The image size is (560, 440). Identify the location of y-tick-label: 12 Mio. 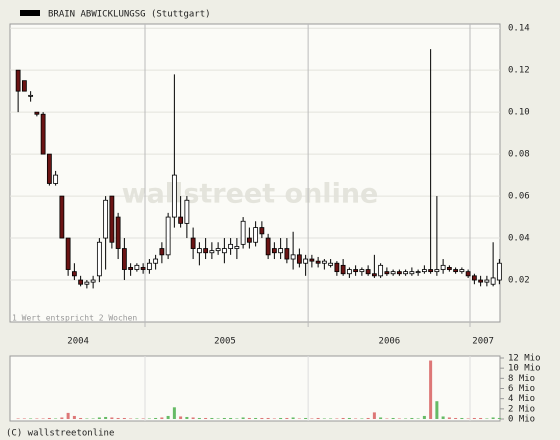
(524, 359).